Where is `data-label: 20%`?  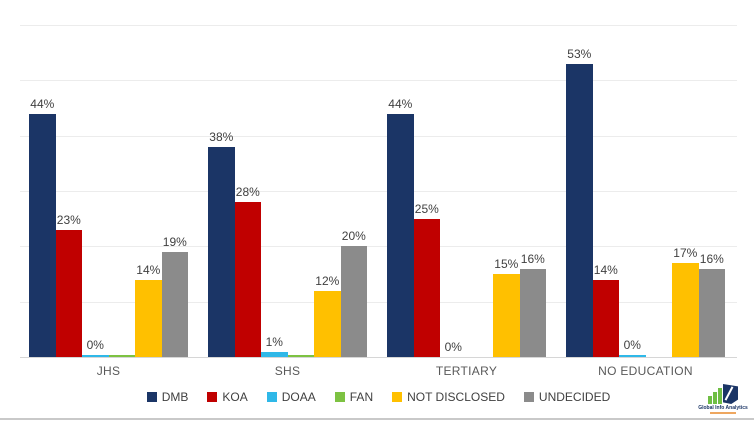 data-label: 20% is located at coordinates (353, 236).